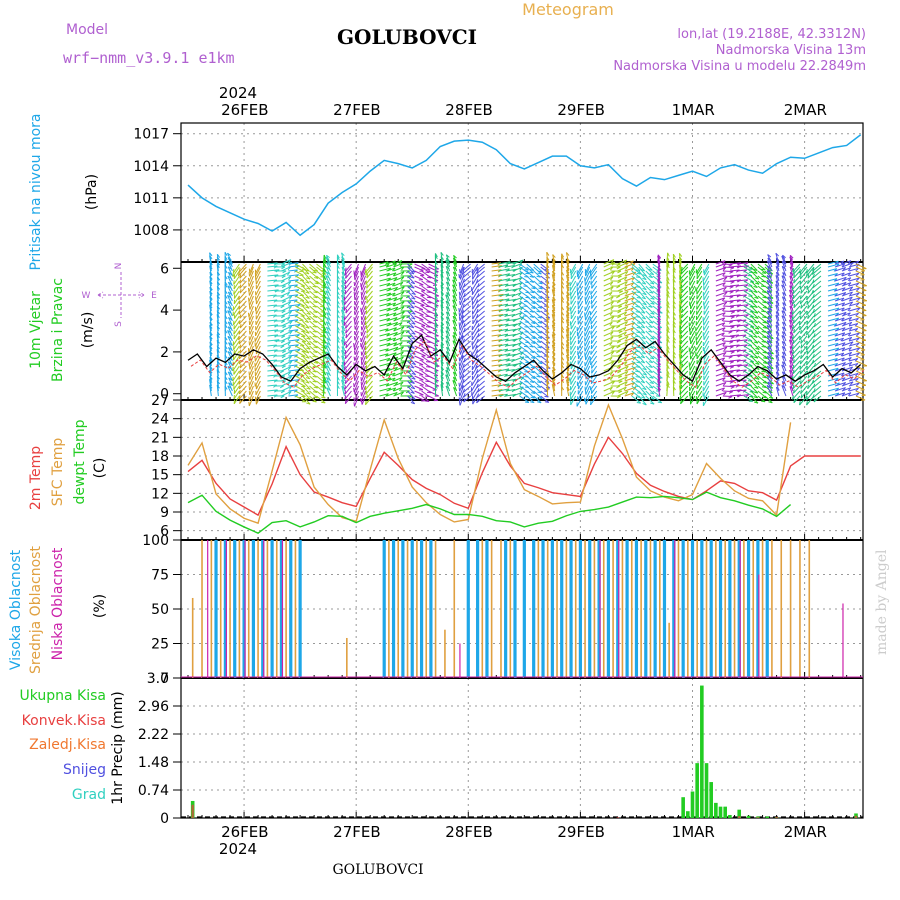 The height and width of the screenshot is (900, 900). I want to click on cloud-unit: (%), so click(100, 606).